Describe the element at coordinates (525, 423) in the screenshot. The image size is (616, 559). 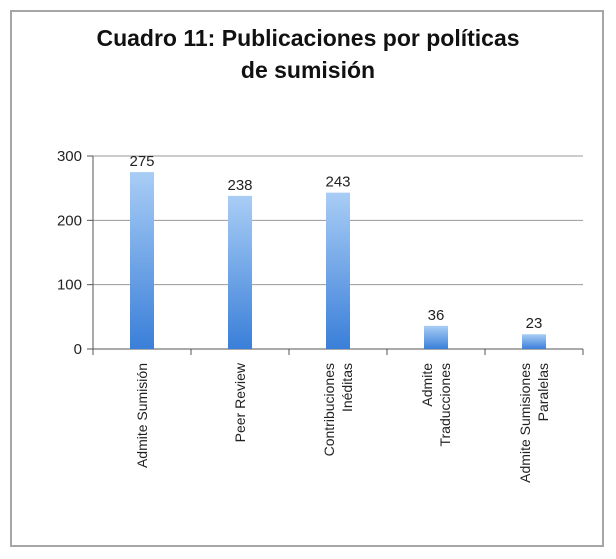
I see `category-label-4-0: Admite Sumisiones` at that location.